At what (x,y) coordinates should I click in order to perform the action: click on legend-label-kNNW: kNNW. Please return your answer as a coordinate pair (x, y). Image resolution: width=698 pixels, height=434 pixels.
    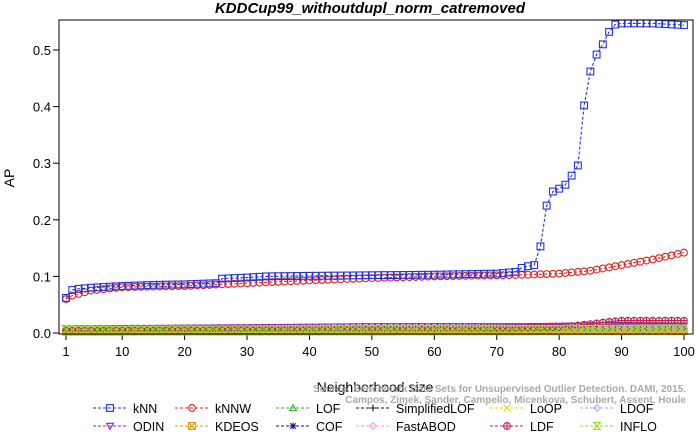
    Looking at the image, I should click on (233, 409).